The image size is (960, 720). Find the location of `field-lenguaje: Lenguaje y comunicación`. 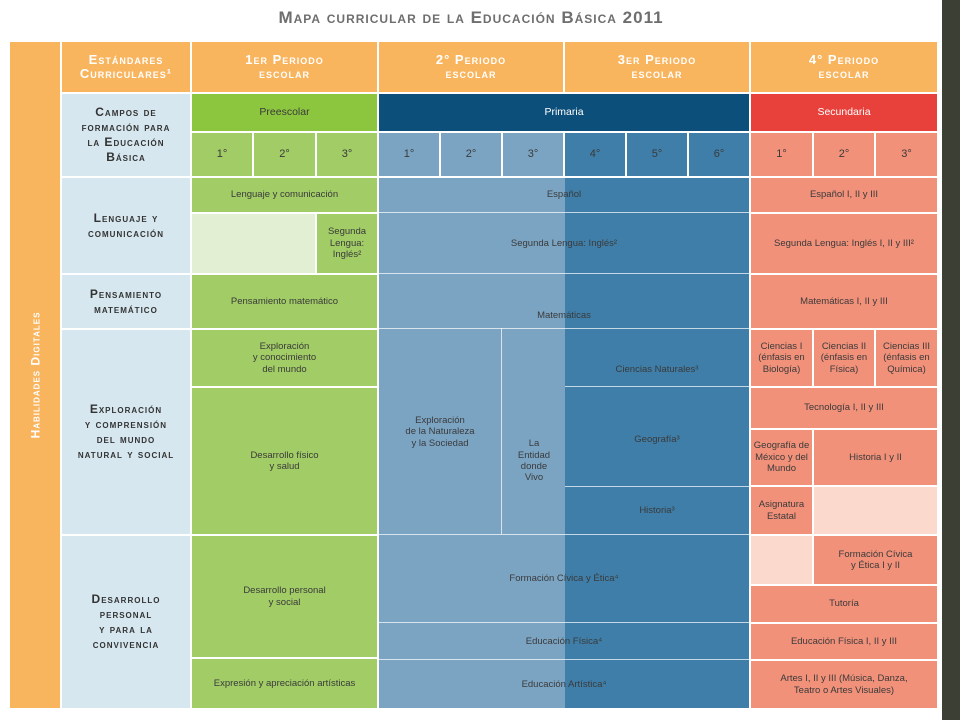

field-lenguaje: Lenguaje y comunicación is located at coordinates (126, 225).